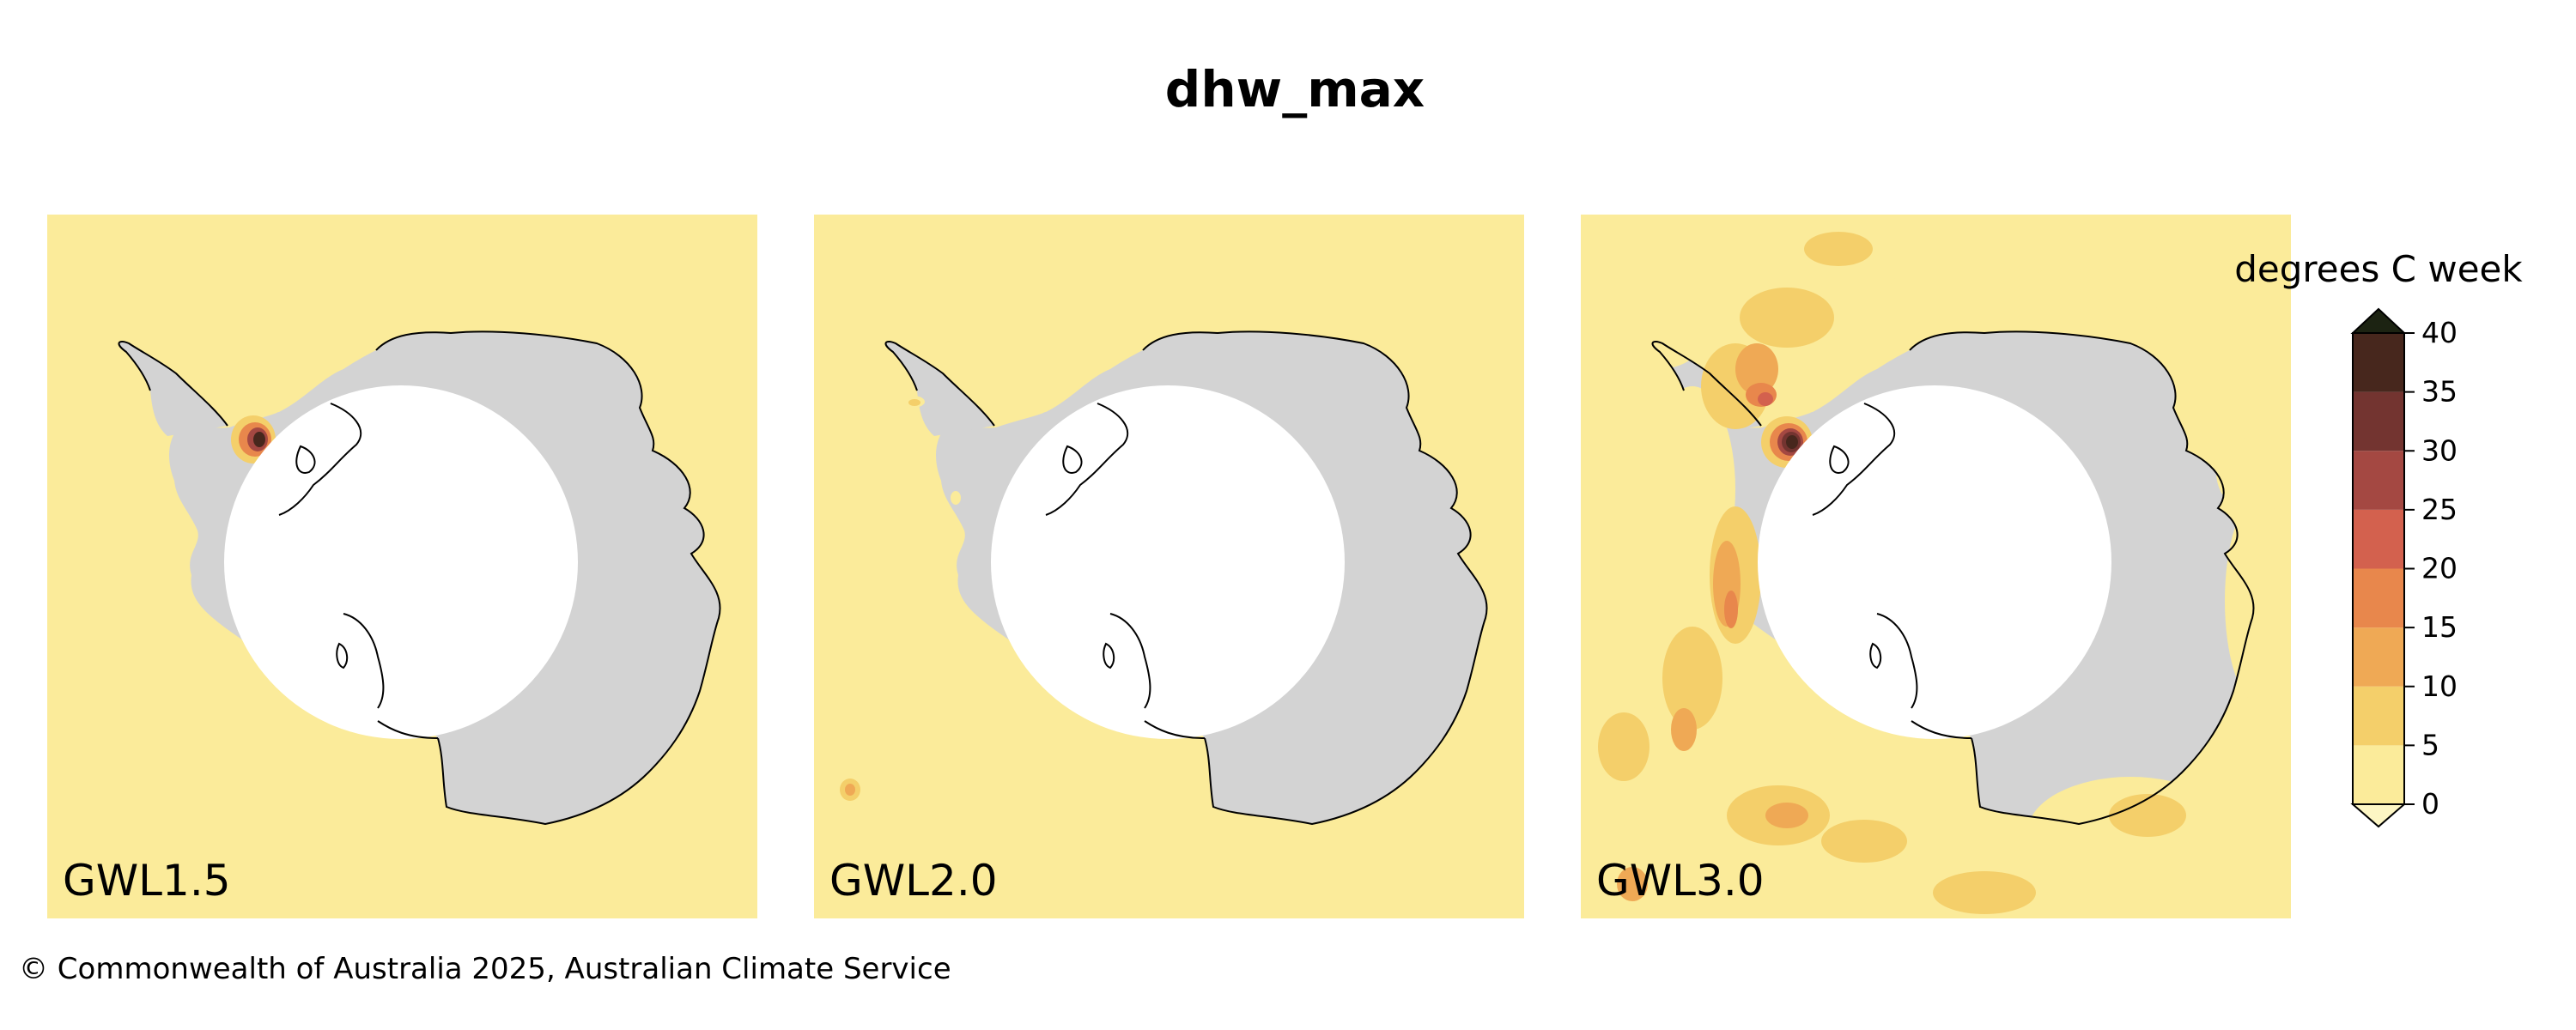 Image resolution: width=2576 pixels, height=1030 pixels. I want to click on colorbar-bands, so click(2378, 568).